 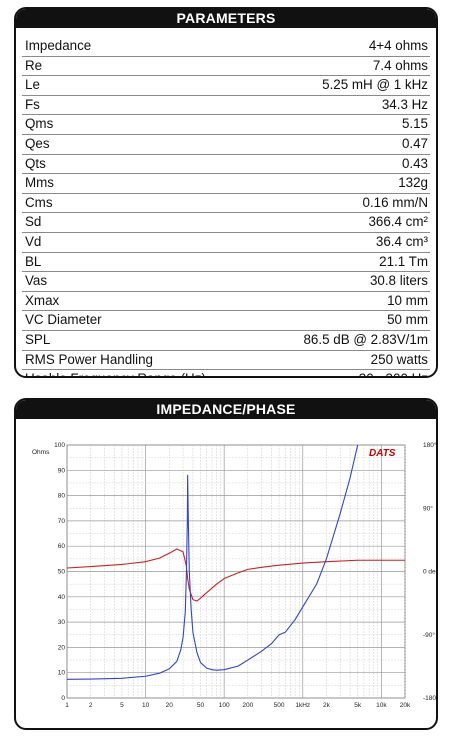 I want to click on x-tick-label: 200, so click(x=247, y=705).